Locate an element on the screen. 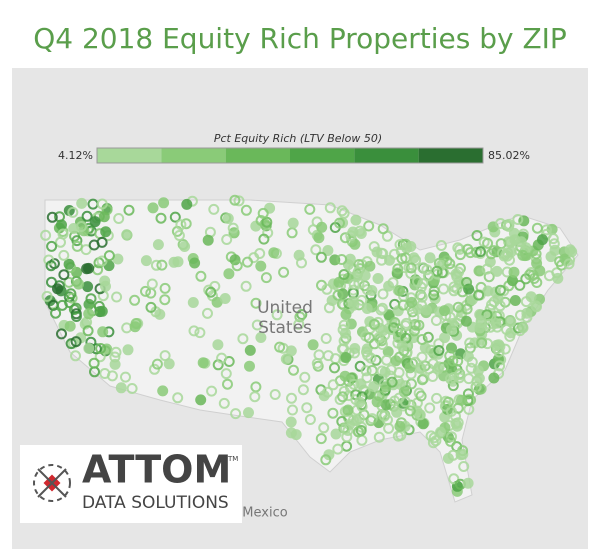 The height and width of the screenshot is (559, 599). title: Q4 2018 Equity Rich Properties by ZIP is located at coordinates (300, 38).